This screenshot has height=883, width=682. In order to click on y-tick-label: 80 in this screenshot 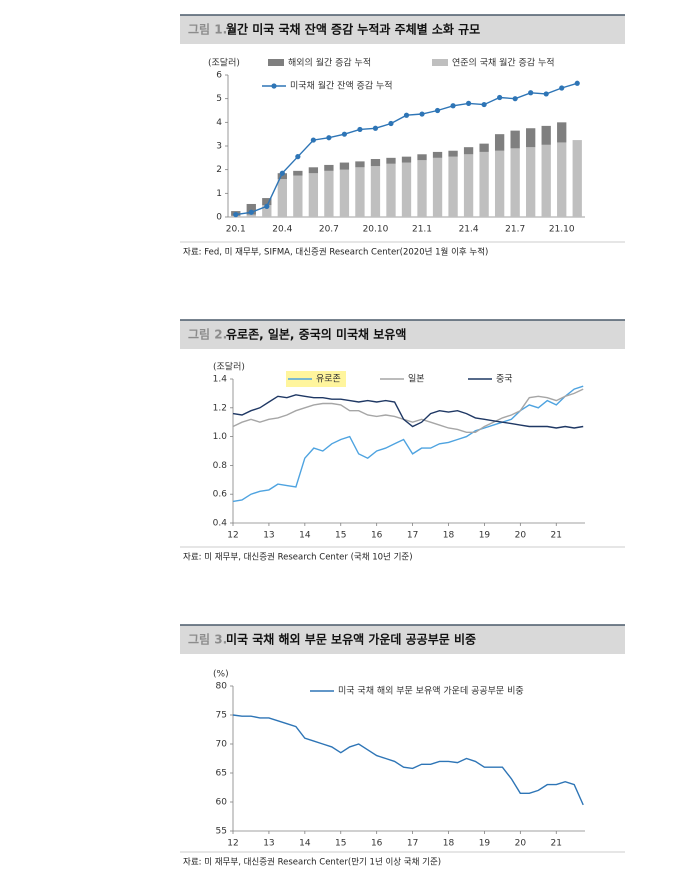, I will do `click(222, 687)`.